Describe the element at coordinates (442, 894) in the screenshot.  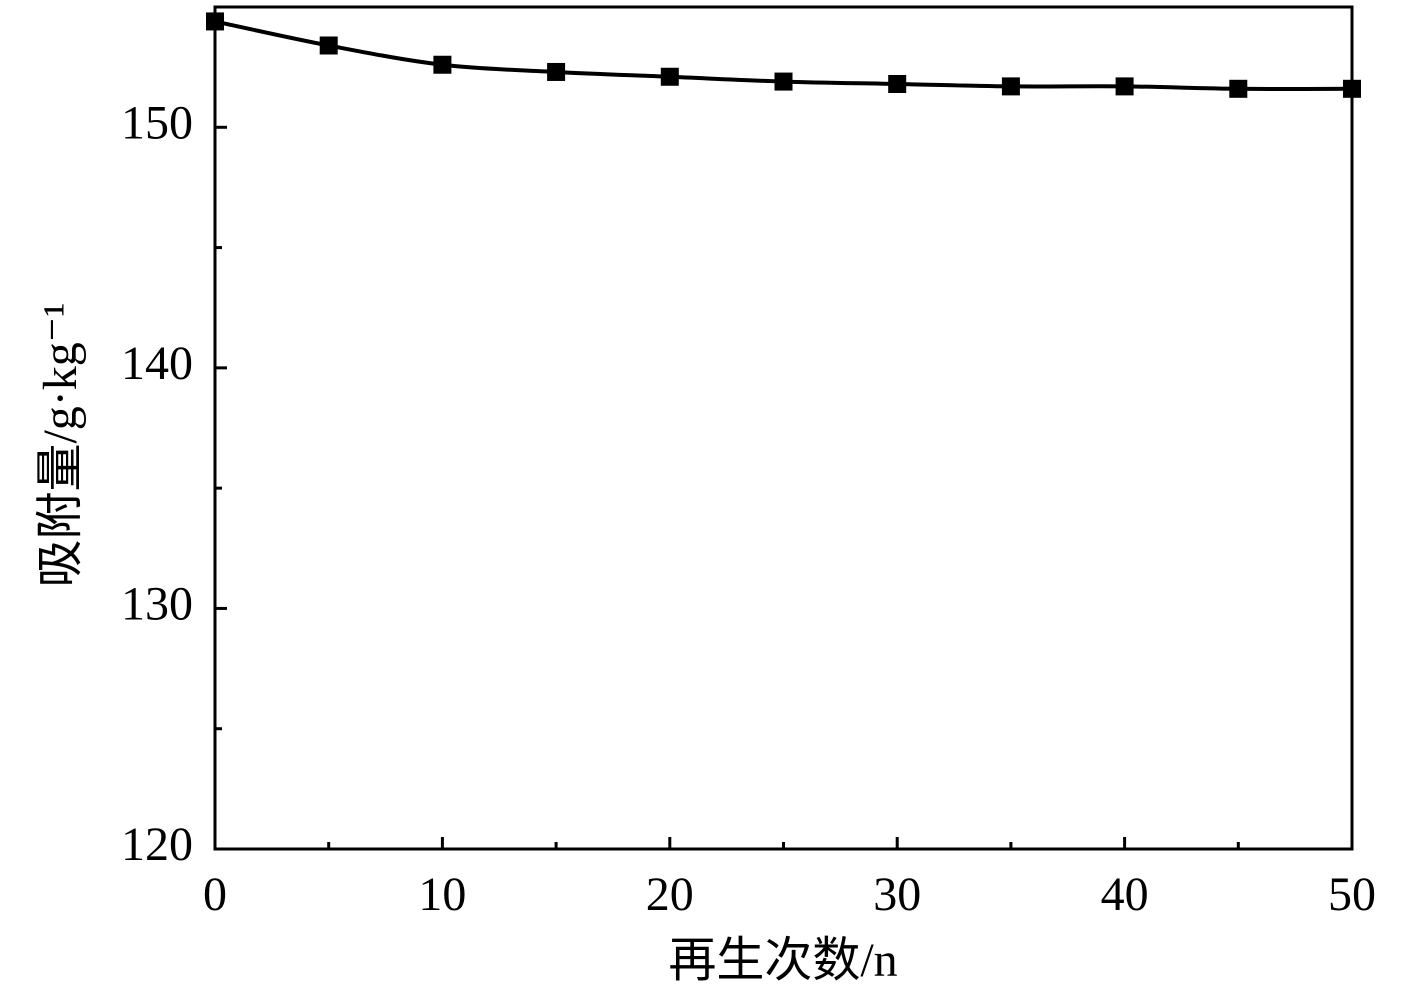
I see `x-tick-label: 10` at that location.